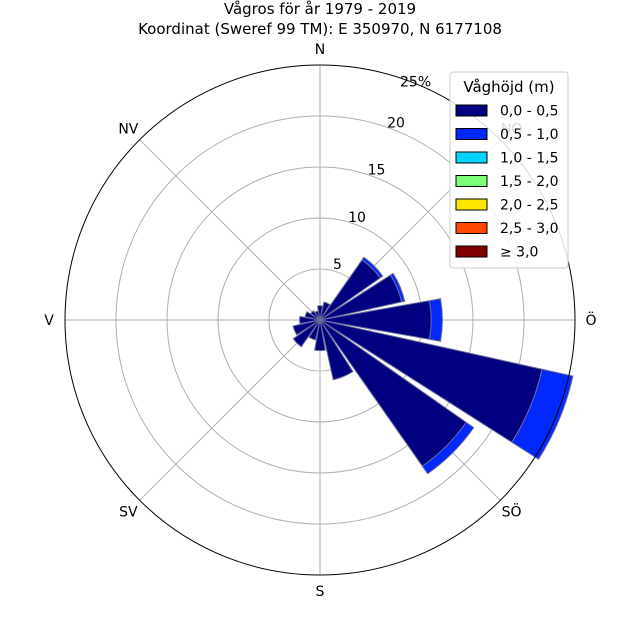 The width and height of the screenshot is (640, 640). What do you see at coordinates (320, 592) in the screenshot?
I see `direction-label-4: S` at bounding box center [320, 592].